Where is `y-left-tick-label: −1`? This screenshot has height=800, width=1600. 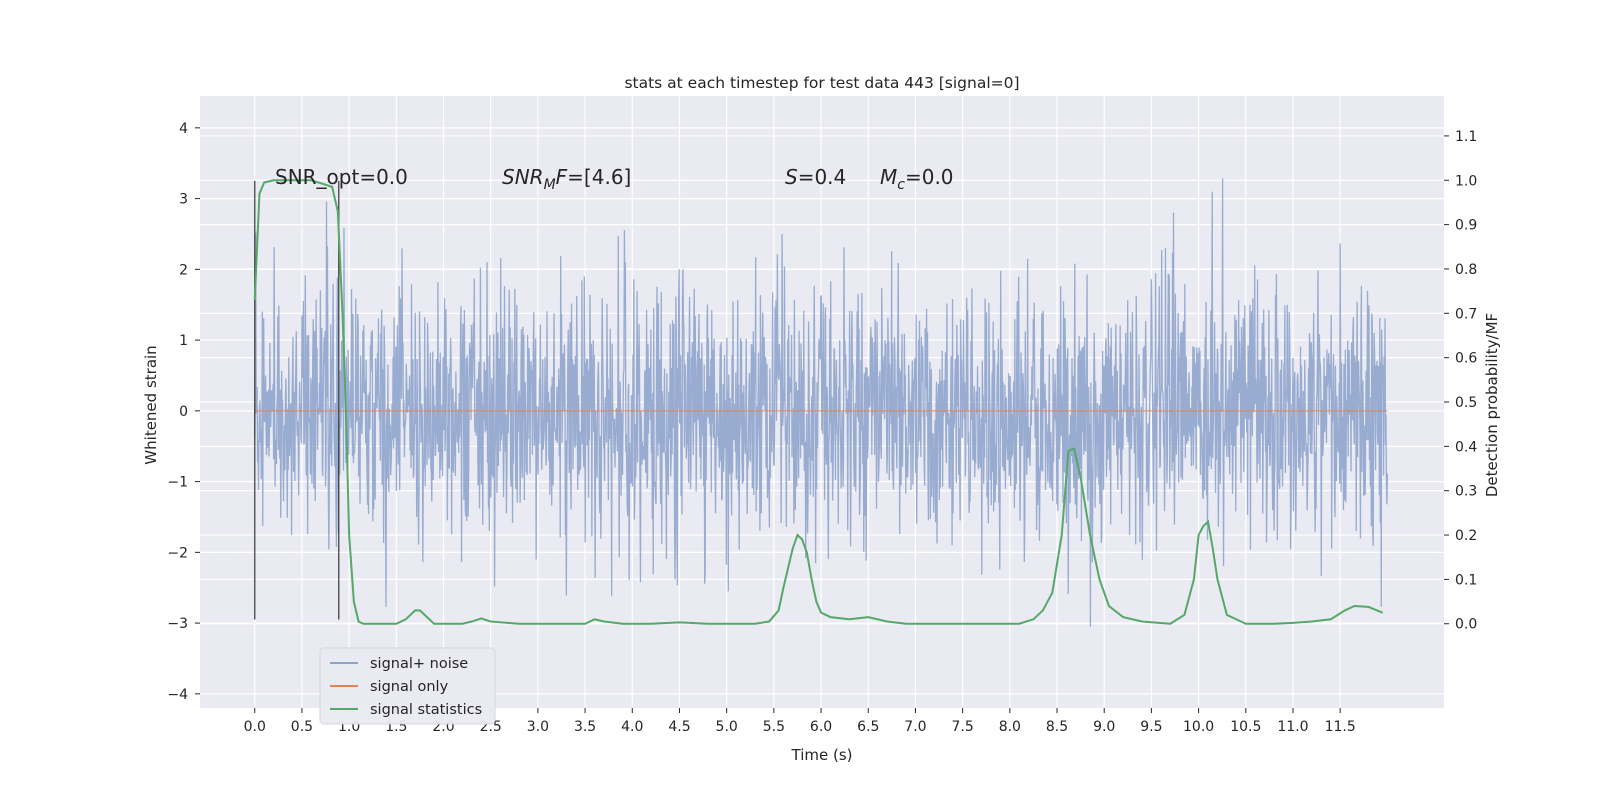
y-left-tick-label: −1 is located at coordinates (177, 483).